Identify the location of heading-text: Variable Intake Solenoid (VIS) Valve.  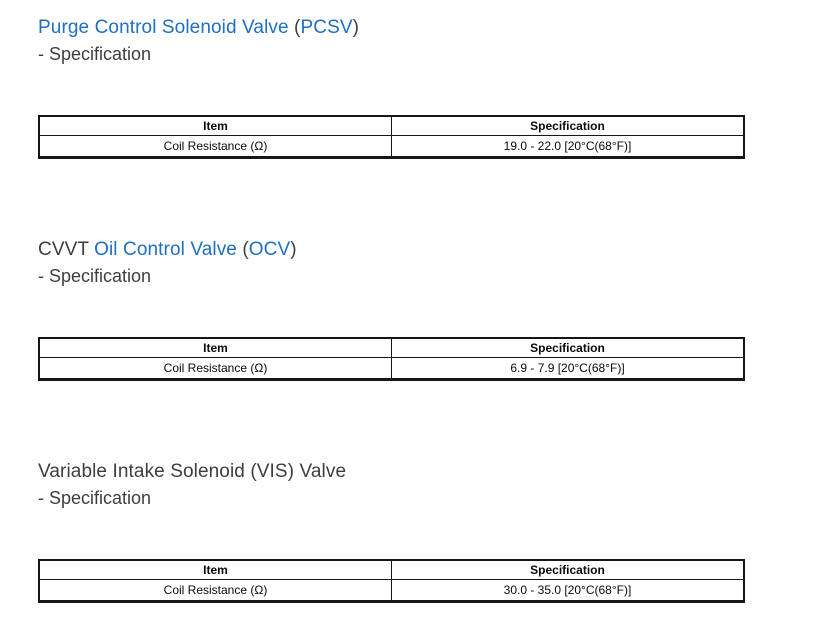
(192, 471).